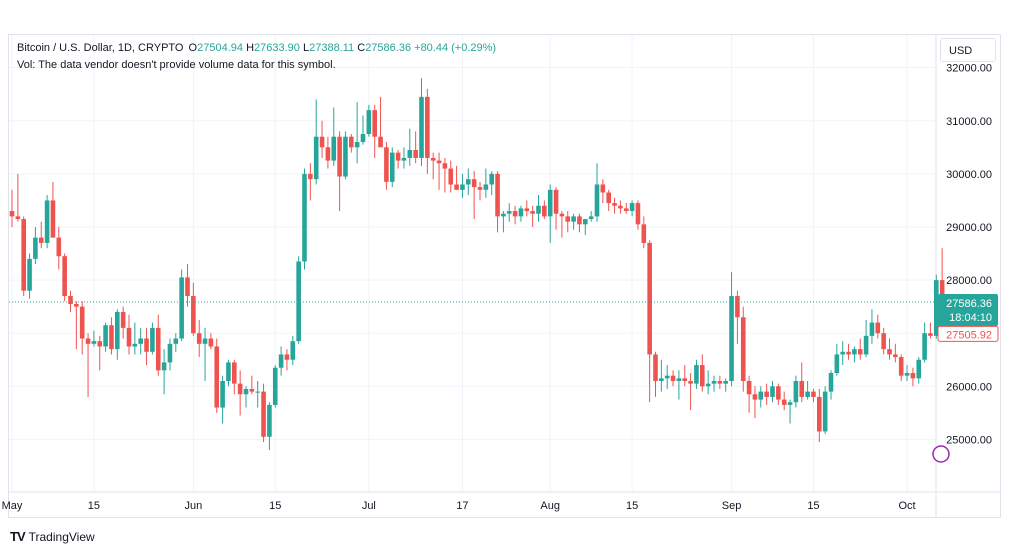 The image size is (1012, 555). What do you see at coordinates (941, 454) in the screenshot?
I see `event-marker-icon` at bounding box center [941, 454].